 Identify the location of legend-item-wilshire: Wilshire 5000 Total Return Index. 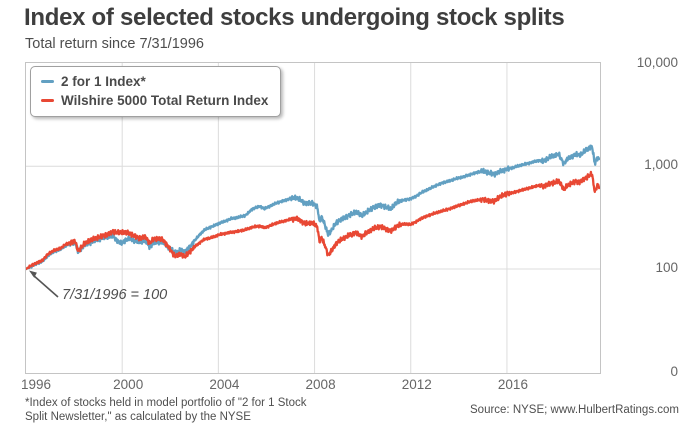
(154, 100).